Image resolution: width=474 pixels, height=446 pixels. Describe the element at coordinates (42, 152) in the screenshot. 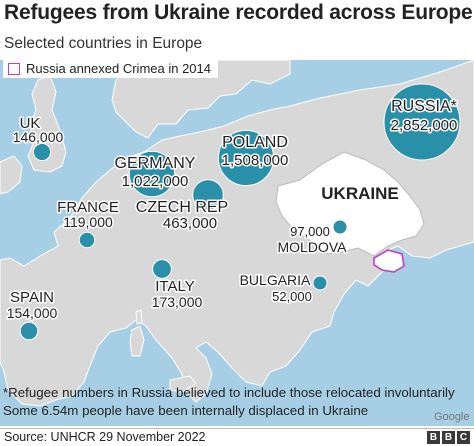

I see `bubble-uk` at that location.